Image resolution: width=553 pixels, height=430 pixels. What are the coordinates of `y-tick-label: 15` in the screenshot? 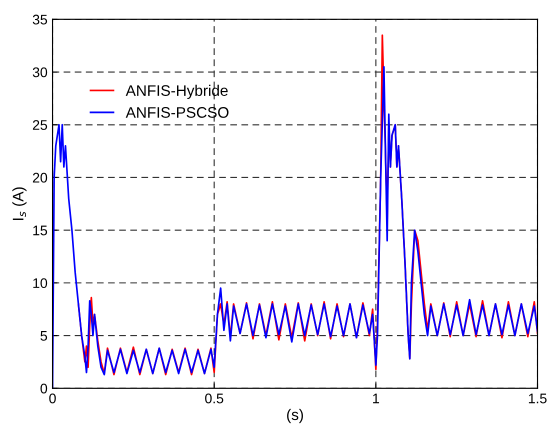 It's located at (40, 231).